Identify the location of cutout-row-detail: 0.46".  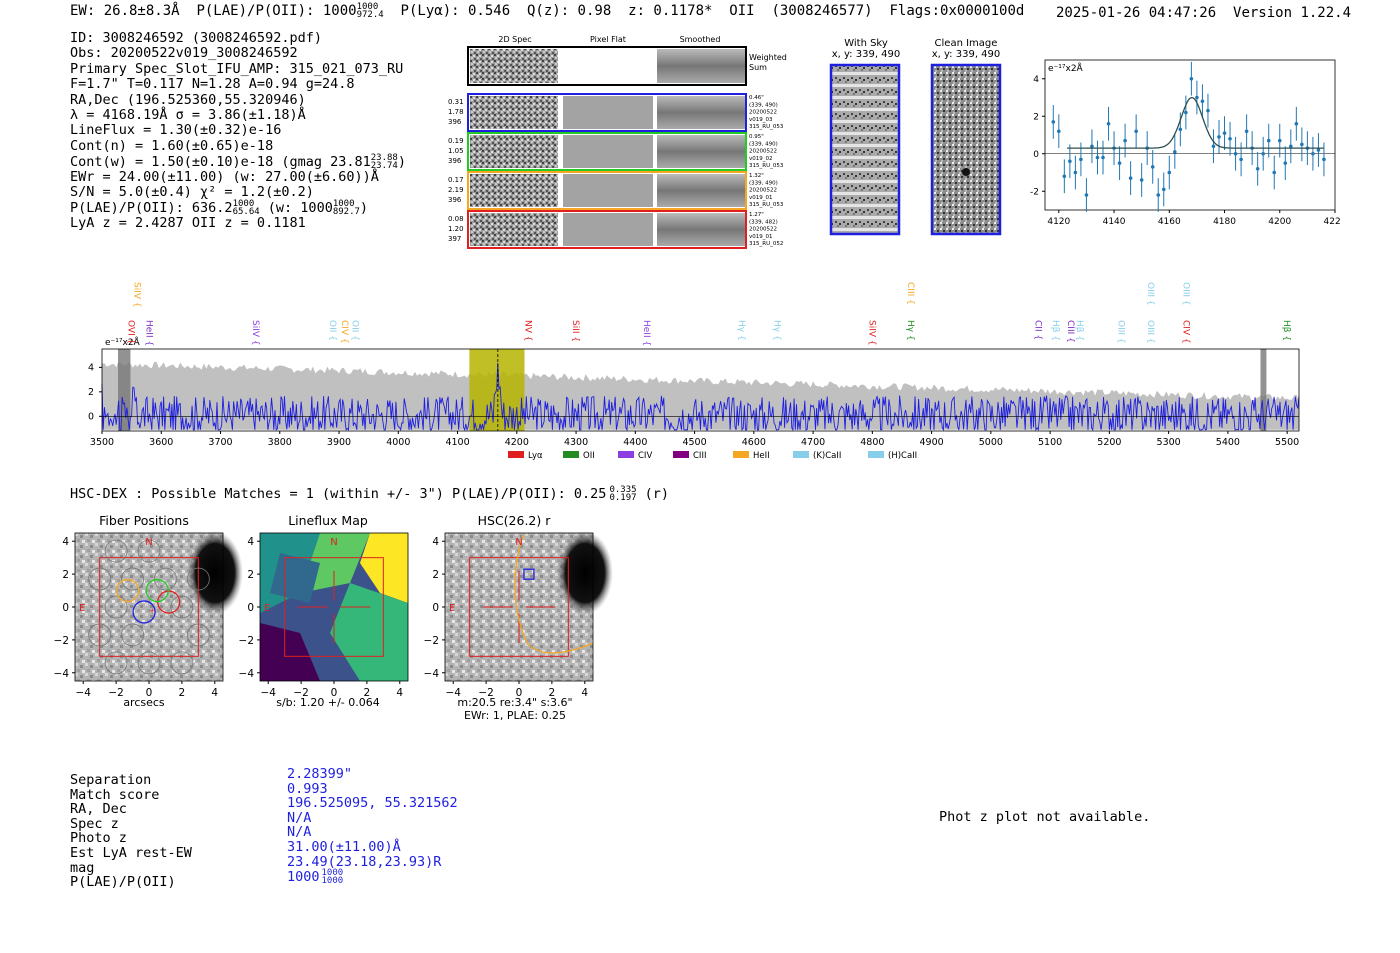
(756, 98).